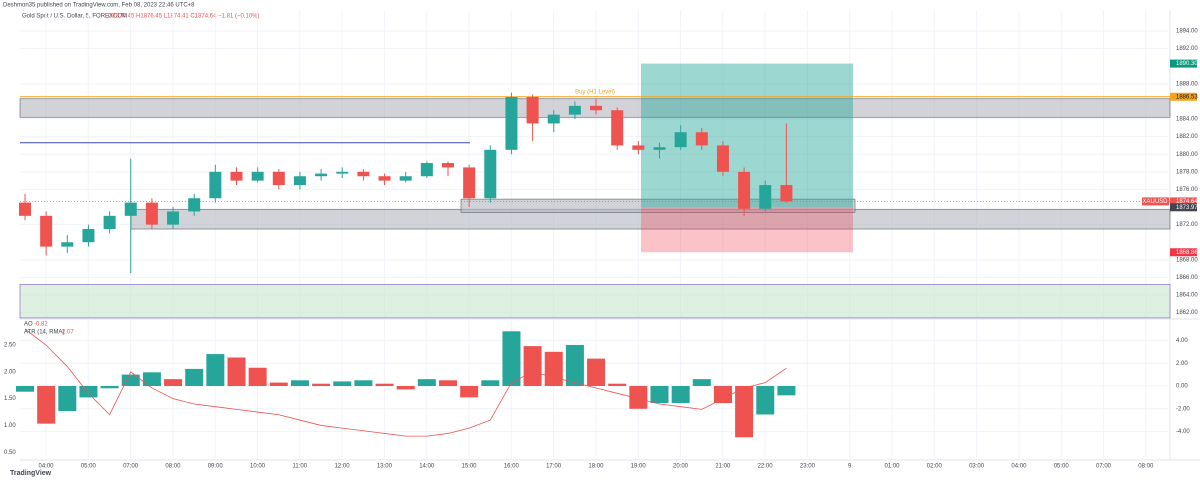 The height and width of the screenshot is (481, 1200). What do you see at coordinates (1187, 49) in the screenshot?
I see `y-tick-label: 1892.00` at bounding box center [1187, 49].